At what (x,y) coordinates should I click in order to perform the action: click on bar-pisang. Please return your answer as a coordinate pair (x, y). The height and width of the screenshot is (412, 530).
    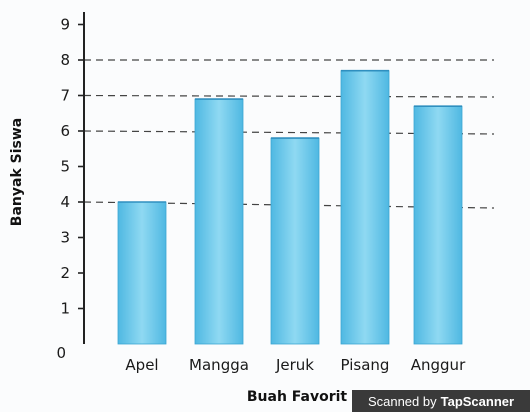
    Looking at the image, I should click on (365, 207).